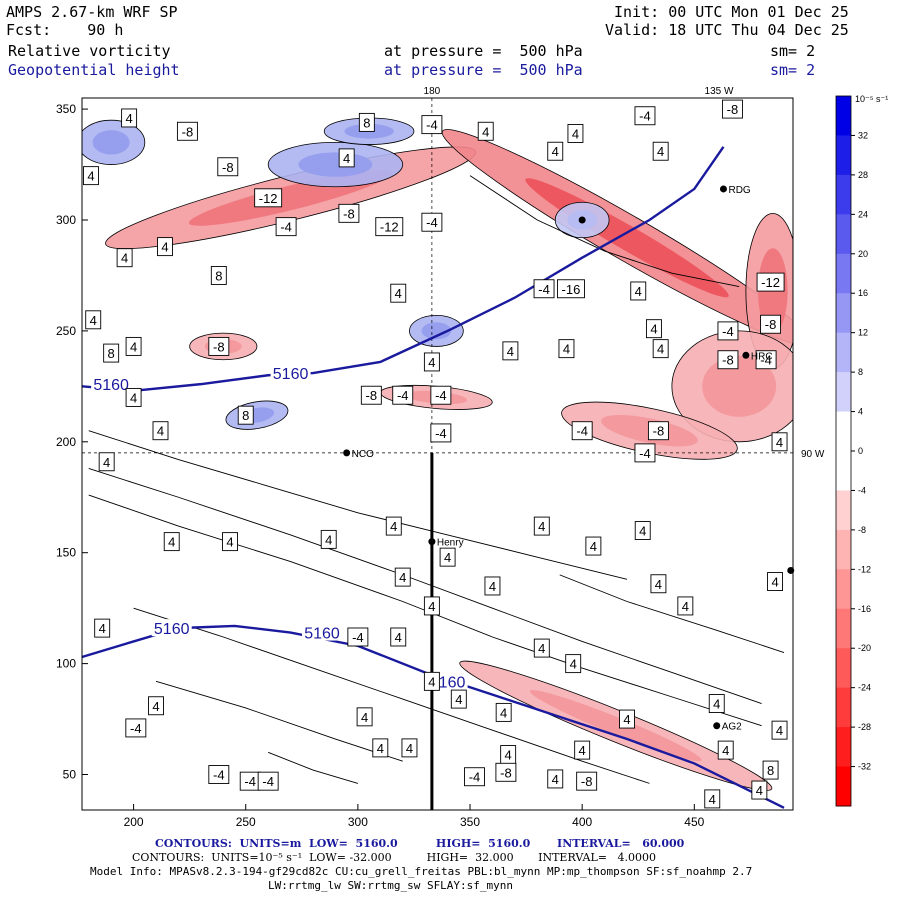 The width and height of the screenshot is (900, 900). What do you see at coordinates (719, 91) in the screenshot?
I see `top-label-1: 135 W` at bounding box center [719, 91].